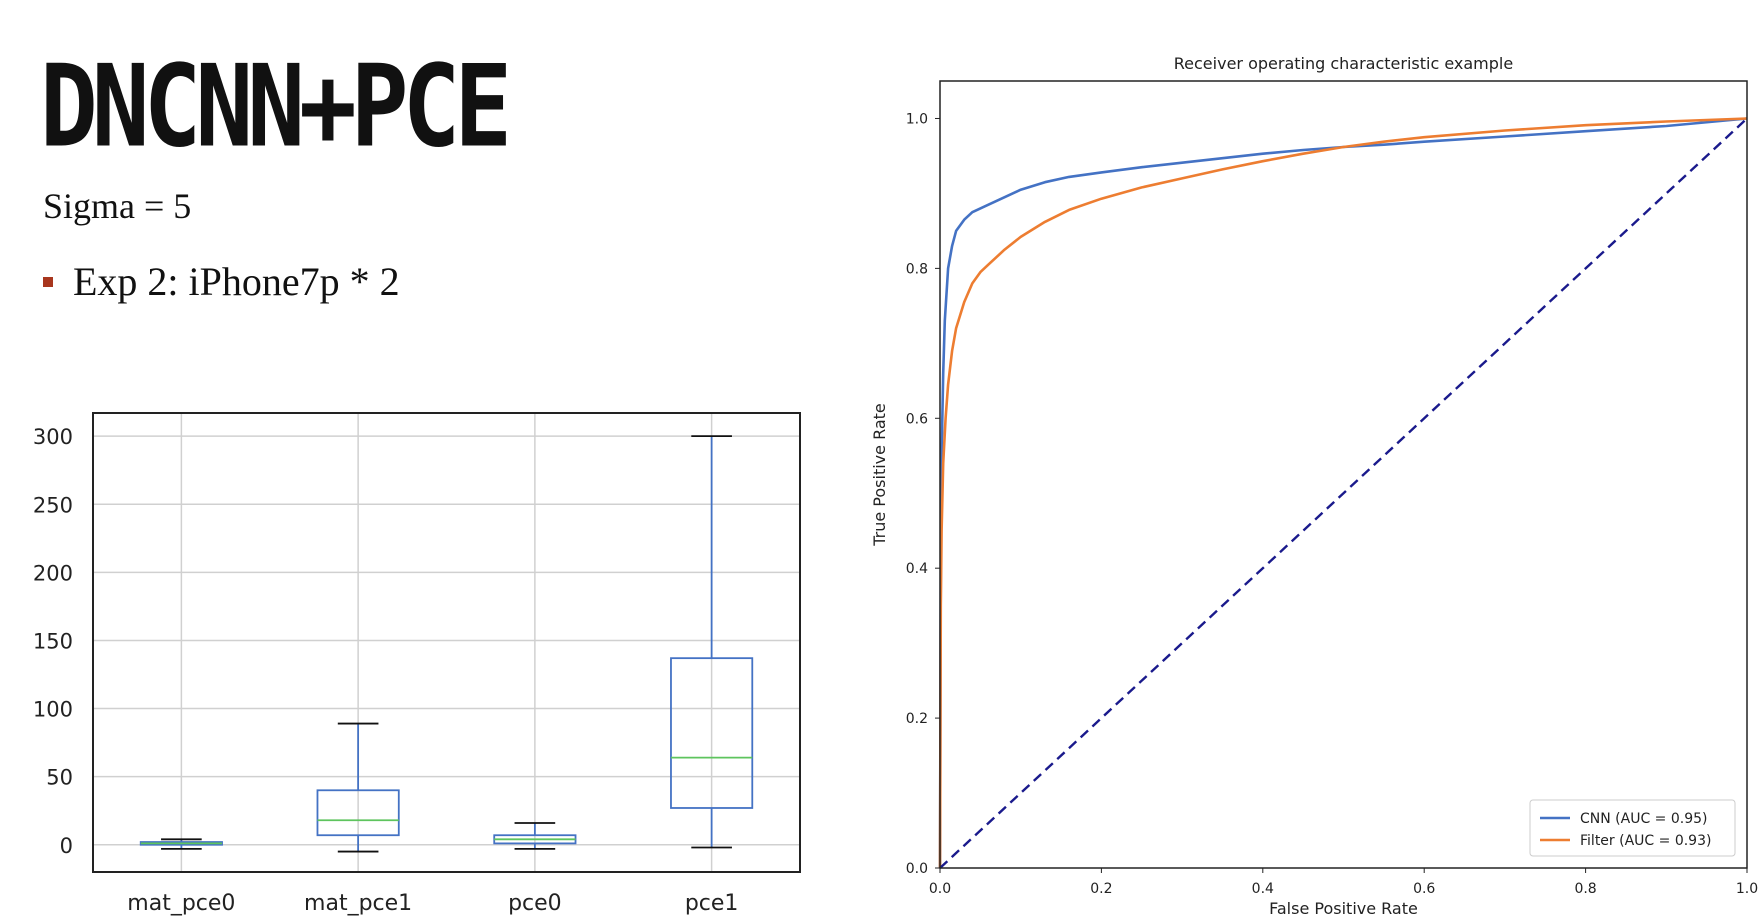  I want to click on legend-box, so click(1632, 828).